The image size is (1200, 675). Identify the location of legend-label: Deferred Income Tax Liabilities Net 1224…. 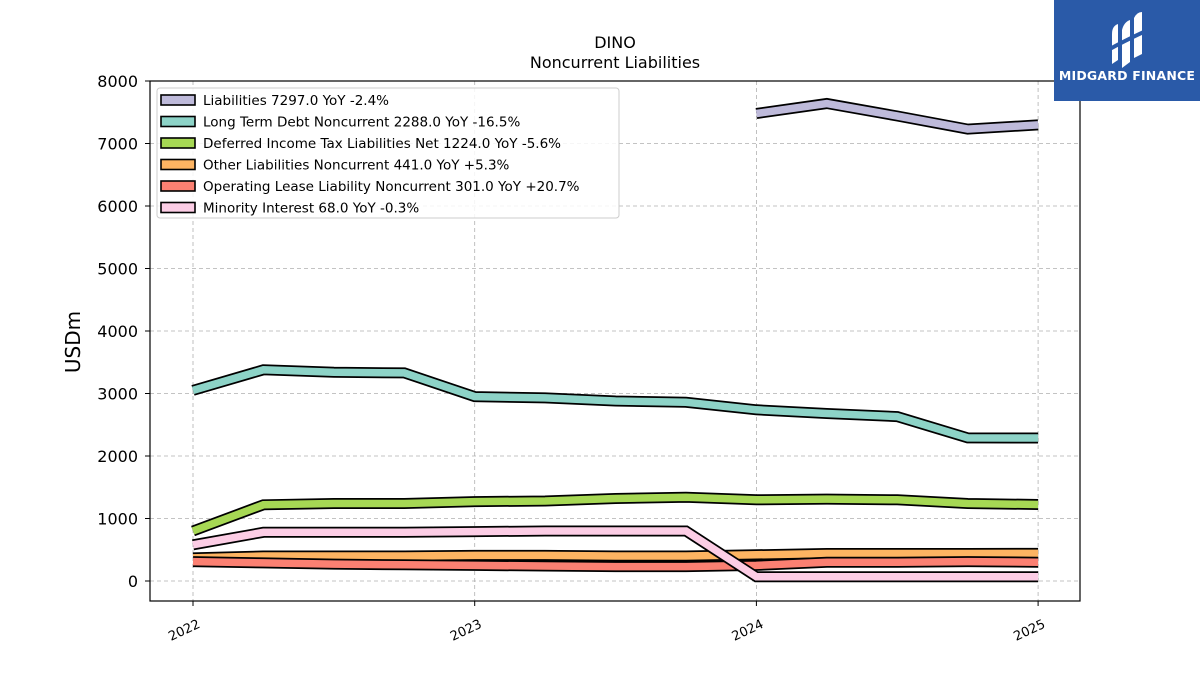
(382, 144).